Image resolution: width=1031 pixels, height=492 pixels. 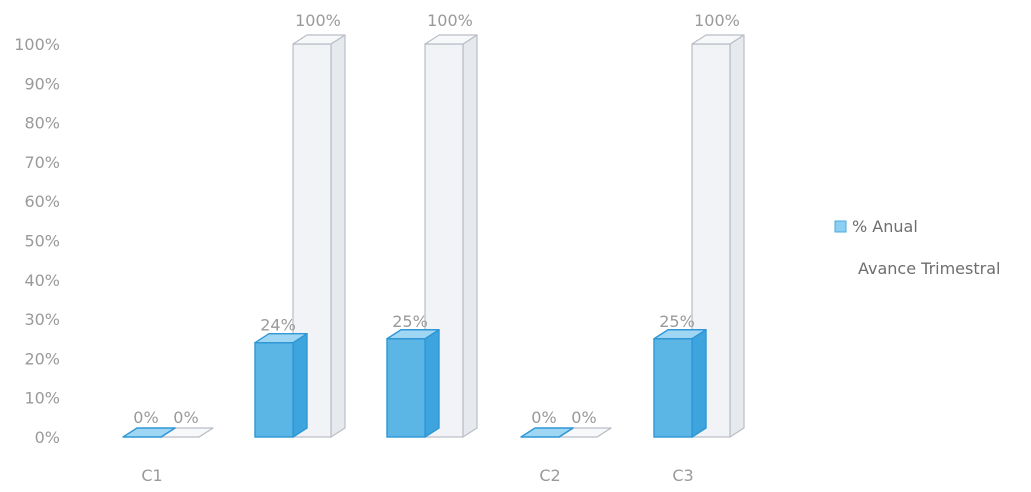 What do you see at coordinates (37, 44) in the screenshot?
I see `y-tick-label: 100%` at bounding box center [37, 44].